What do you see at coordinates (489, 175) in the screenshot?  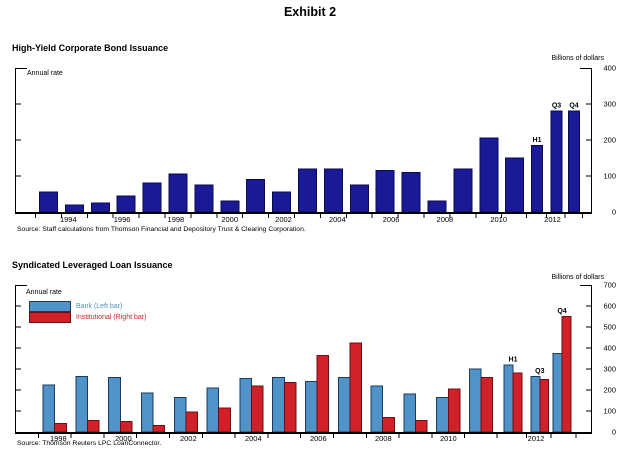 I see `bar-2010` at bounding box center [489, 175].